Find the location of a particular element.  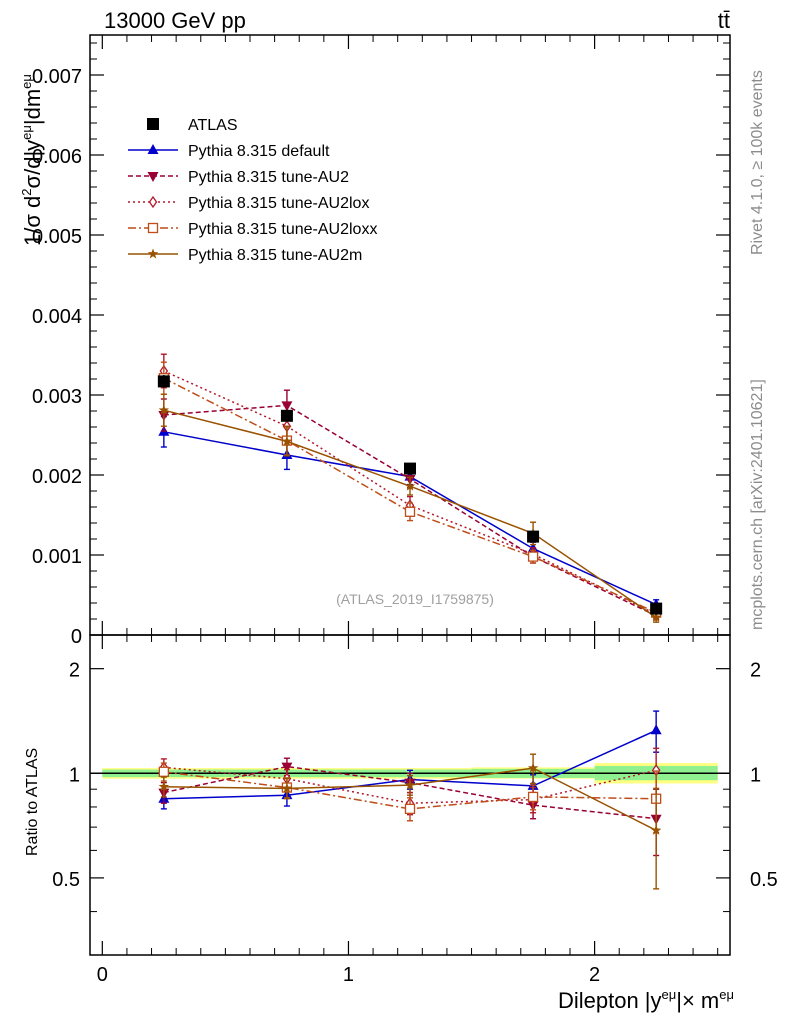

legend-label-au2loxx: Pythia 8.315 tune-AU2loxx is located at coordinates (282, 229).